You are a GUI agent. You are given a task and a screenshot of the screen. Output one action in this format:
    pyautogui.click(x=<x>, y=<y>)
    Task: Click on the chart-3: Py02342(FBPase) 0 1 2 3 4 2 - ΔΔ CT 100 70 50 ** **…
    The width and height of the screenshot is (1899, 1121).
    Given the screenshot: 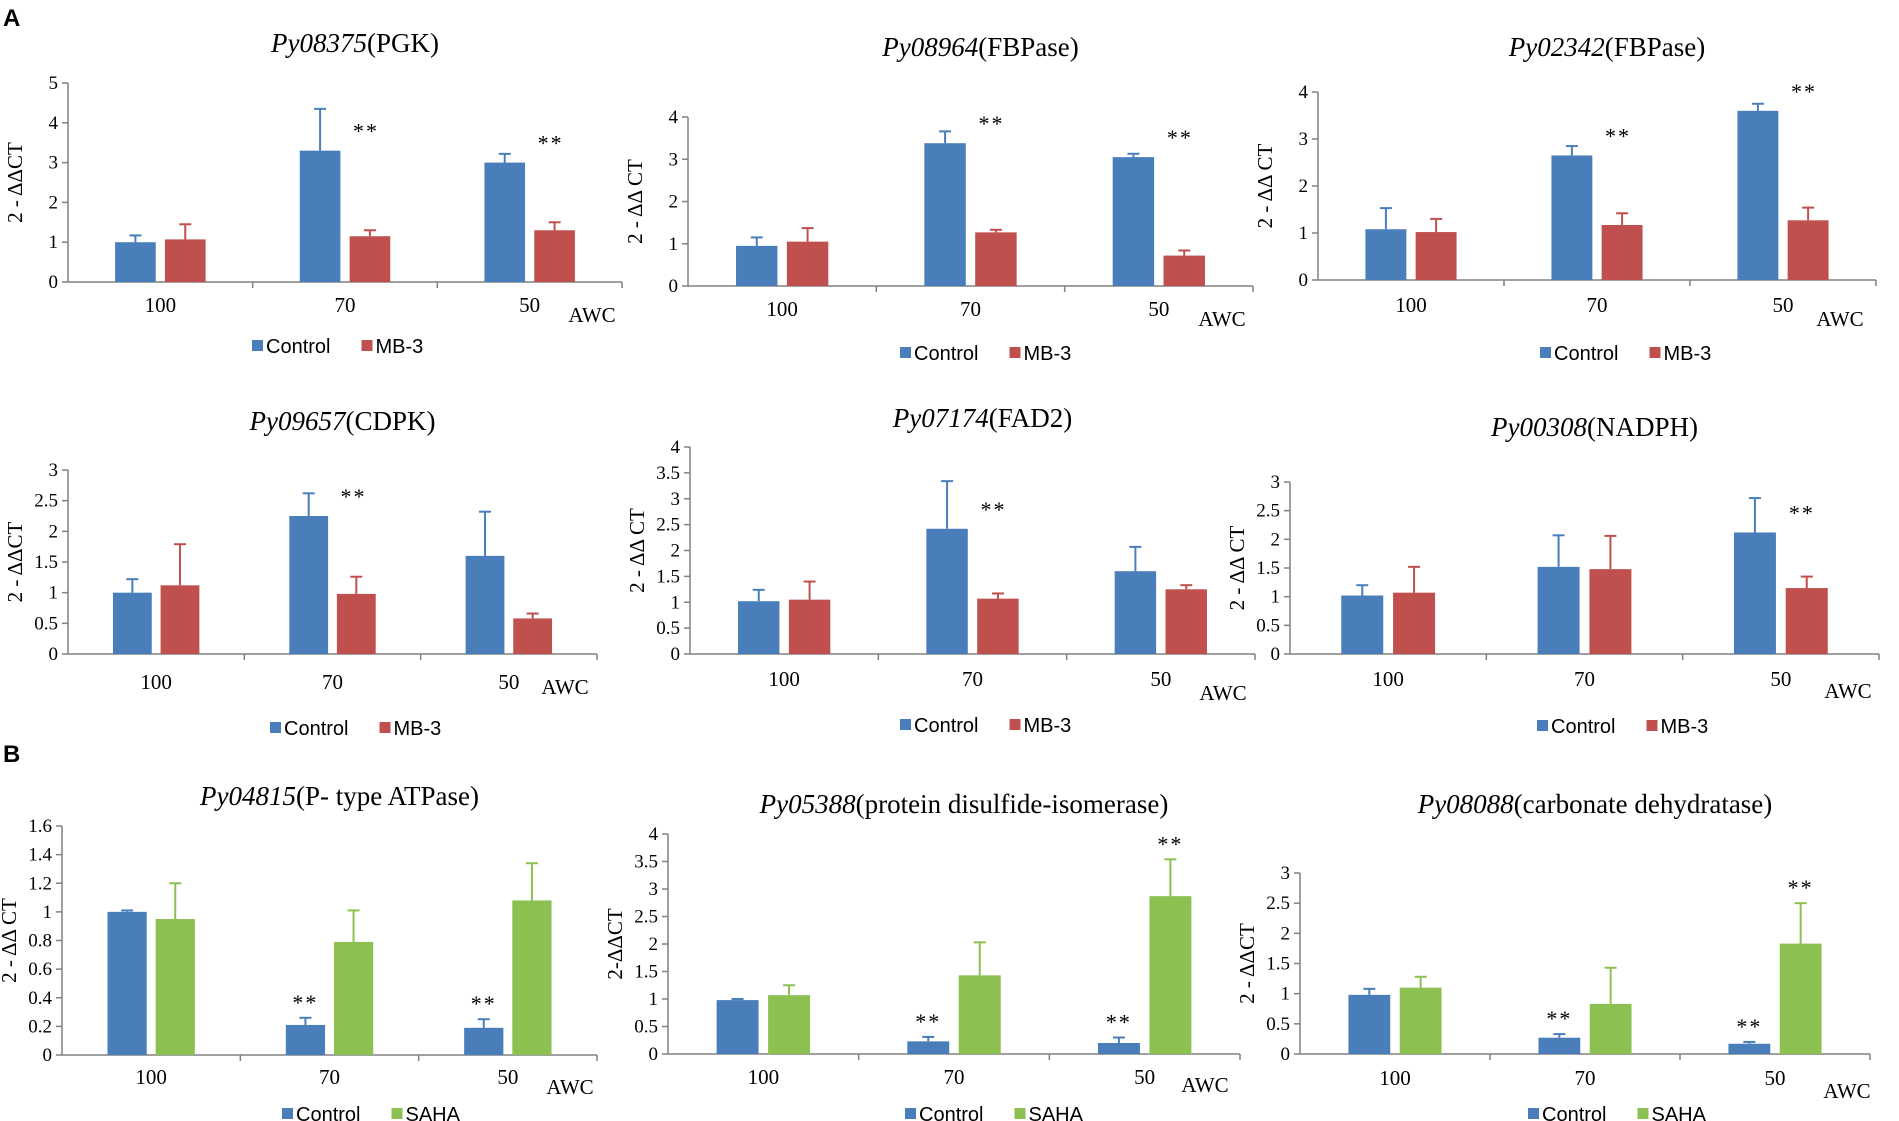 What is the action you would take?
    pyautogui.click(x=1565, y=198)
    